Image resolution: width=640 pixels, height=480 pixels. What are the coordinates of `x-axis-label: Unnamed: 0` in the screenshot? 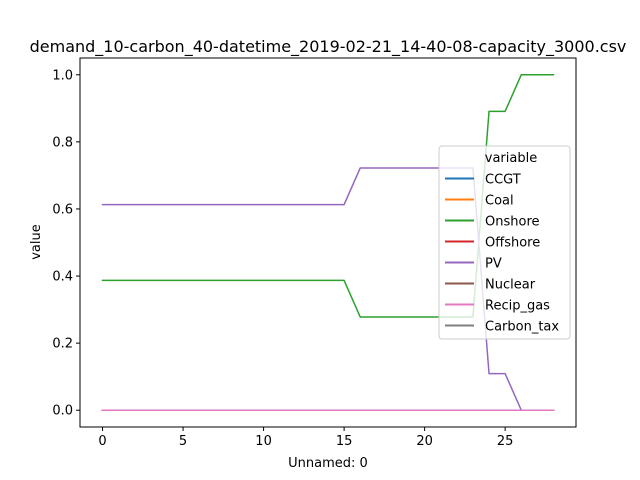 It's located at (328, 463).